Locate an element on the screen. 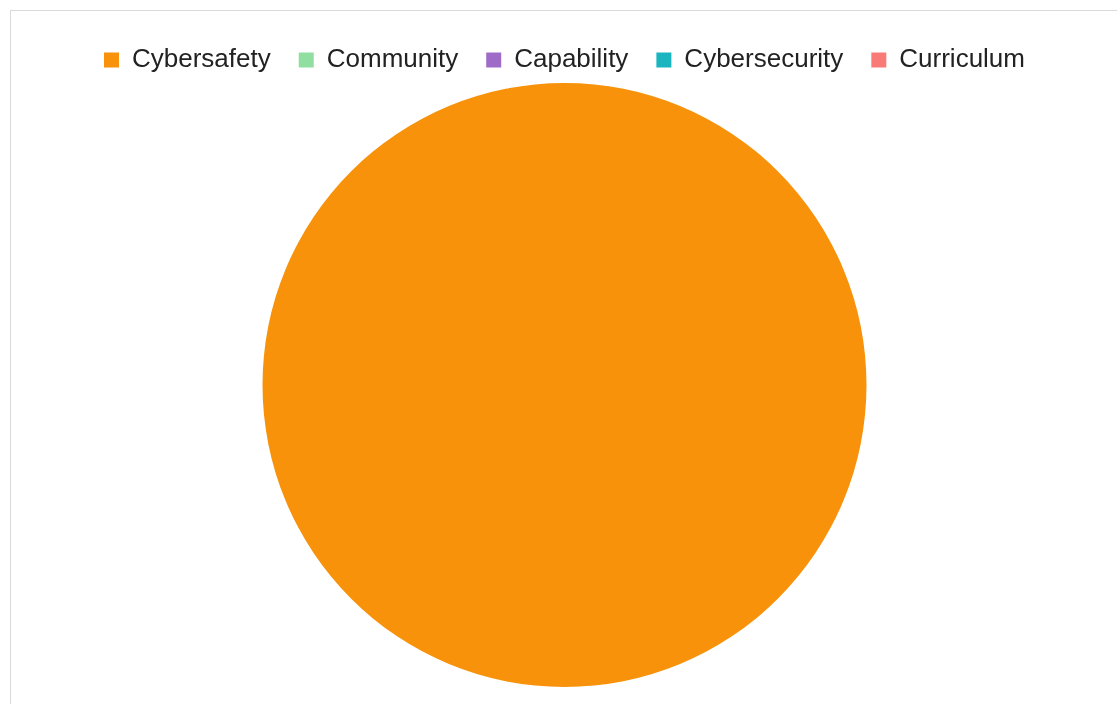 The height and width of the screenshot is (704, 1117). legend-label: Community is located at coordinates (392, 58).